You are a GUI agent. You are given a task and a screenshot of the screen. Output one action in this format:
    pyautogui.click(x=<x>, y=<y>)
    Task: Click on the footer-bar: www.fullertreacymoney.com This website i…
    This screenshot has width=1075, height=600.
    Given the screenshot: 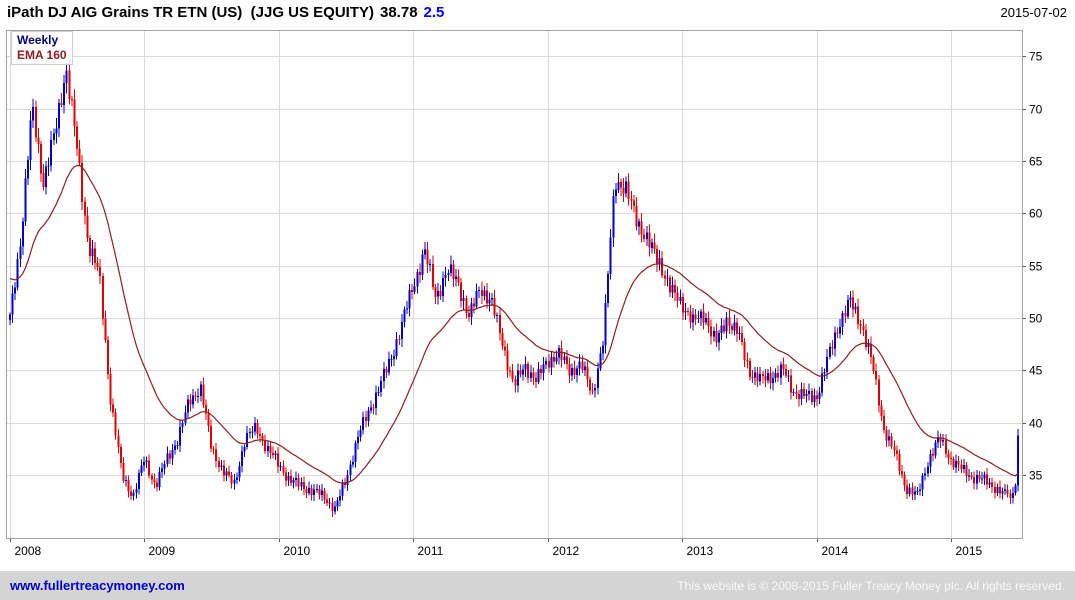 What is the action you would take?
    pyautogui.click(x=537, y=585)
    